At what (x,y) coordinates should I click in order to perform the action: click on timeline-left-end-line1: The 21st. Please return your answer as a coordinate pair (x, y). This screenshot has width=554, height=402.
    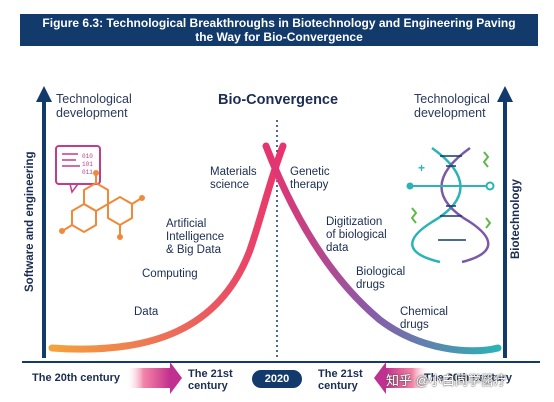
    Looking at the image, I should click on (210, 374).